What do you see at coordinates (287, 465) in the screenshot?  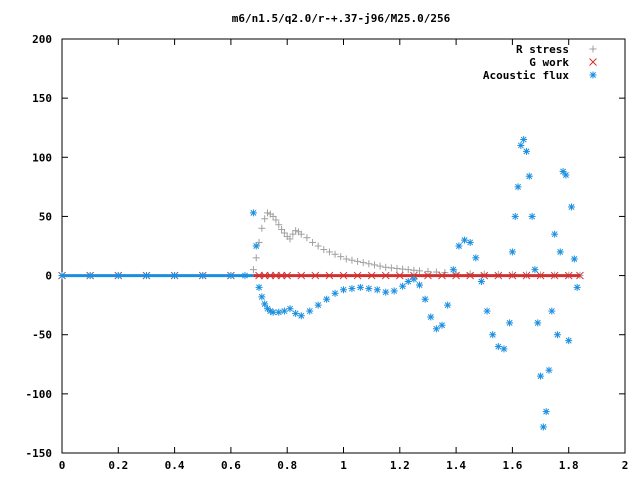 I see `x-tick-label: 0.8` at bounding box center [287, 465].